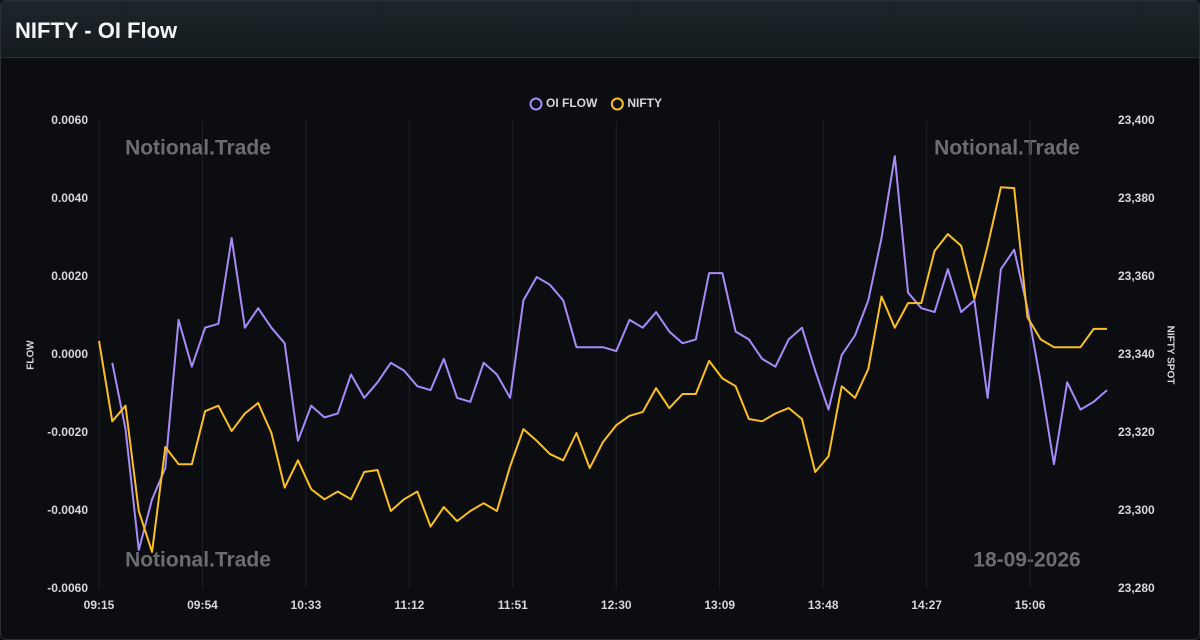 The height and width of the screenshot is (640, 1200). I want to click on y-tick-label: 0.0000, so click(69, 354).